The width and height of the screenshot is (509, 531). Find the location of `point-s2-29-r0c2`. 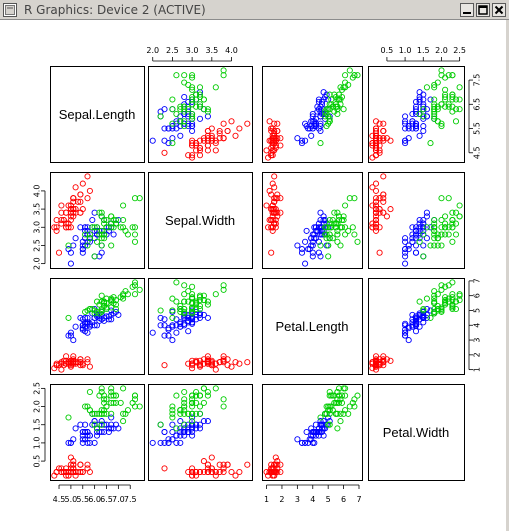

point-s2-29-r0c2 is located at coordinates (340, 87).